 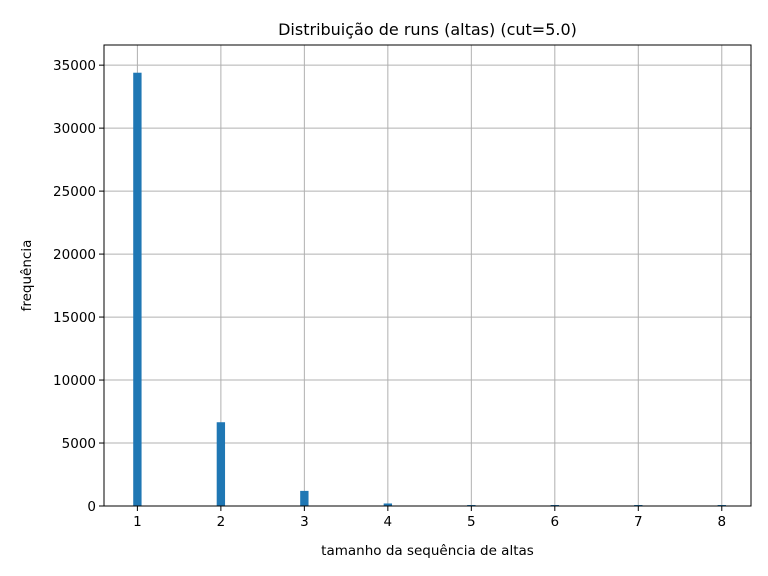 I want to click on x-tick-label: 7, so click(x=638, y=522).